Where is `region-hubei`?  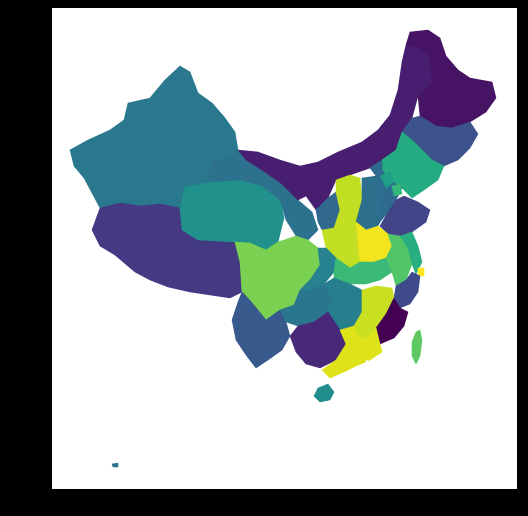
region-hubei is located at coordinates (363, 271).